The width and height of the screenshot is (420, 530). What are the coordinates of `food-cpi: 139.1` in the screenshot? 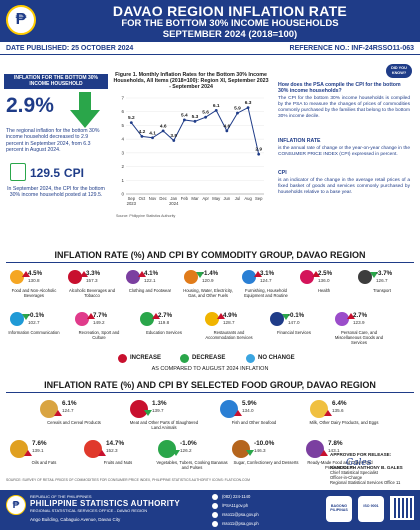 It's located at (38, 450).